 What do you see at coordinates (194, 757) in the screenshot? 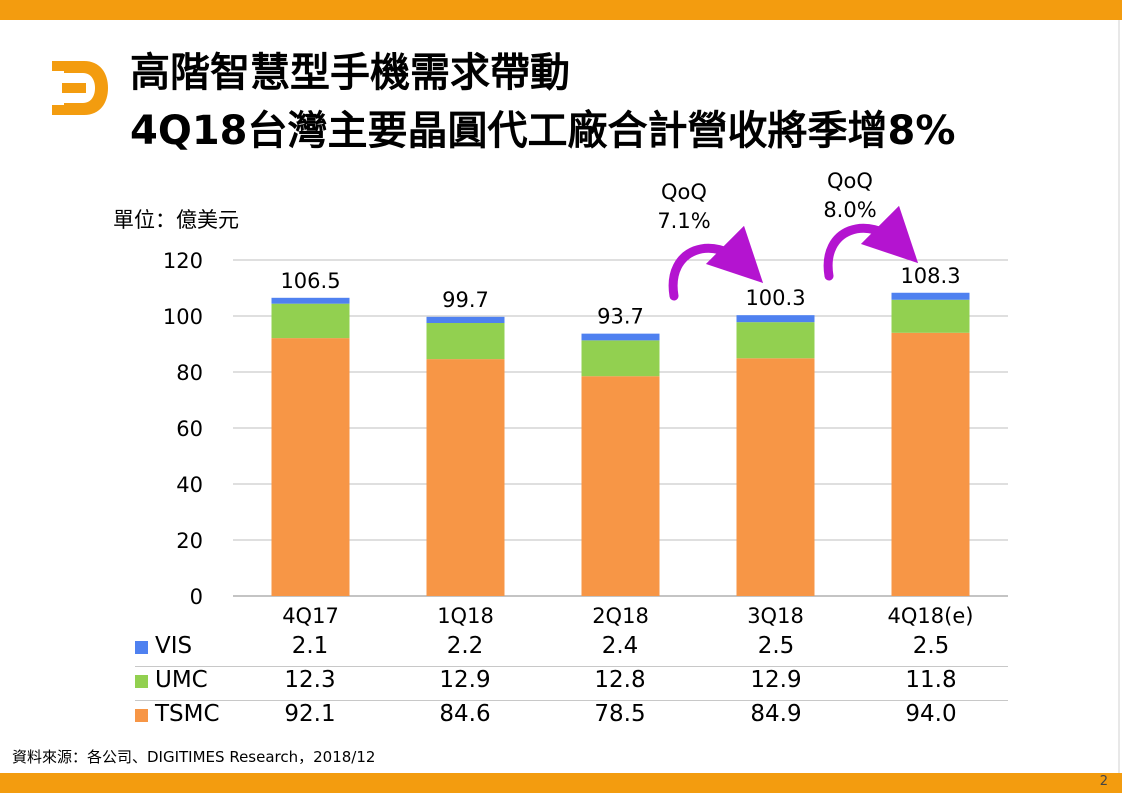
I see `source-note: 資料來源：各公司、DIGITIMES Research，2018/12` at bounding box center [194, 757].